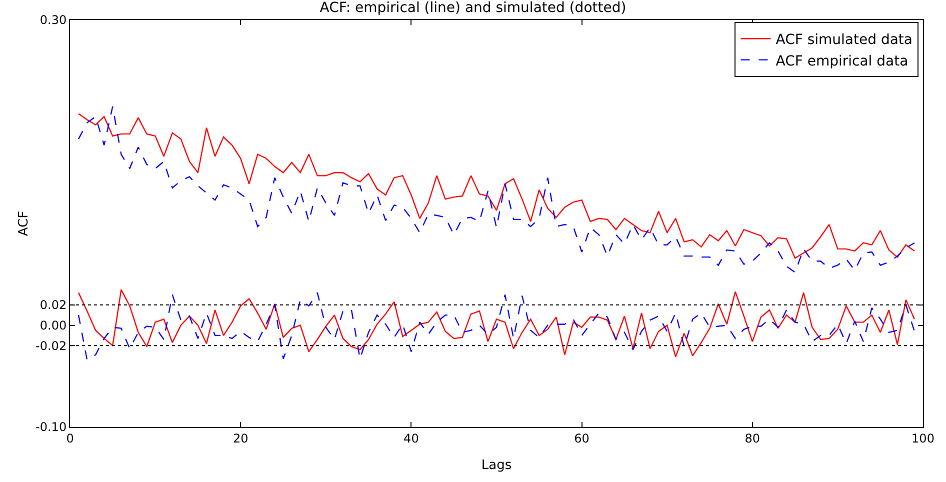 This screenshot has height=482, width=946. Describe the element at coordinates (496, 465) in the screenshot. I see `x-axis-title: Lags` at that location.